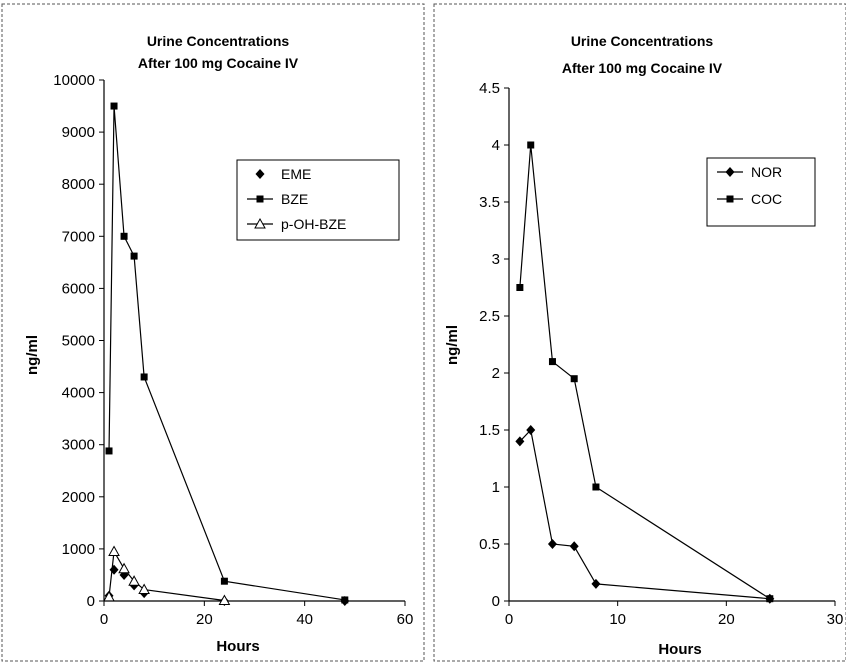 The image size is (846, 665). What do you see at coordinates (74, 80) in the screenshot?
I see `y-tick-label: 10000` at bounding box center [74, 80].